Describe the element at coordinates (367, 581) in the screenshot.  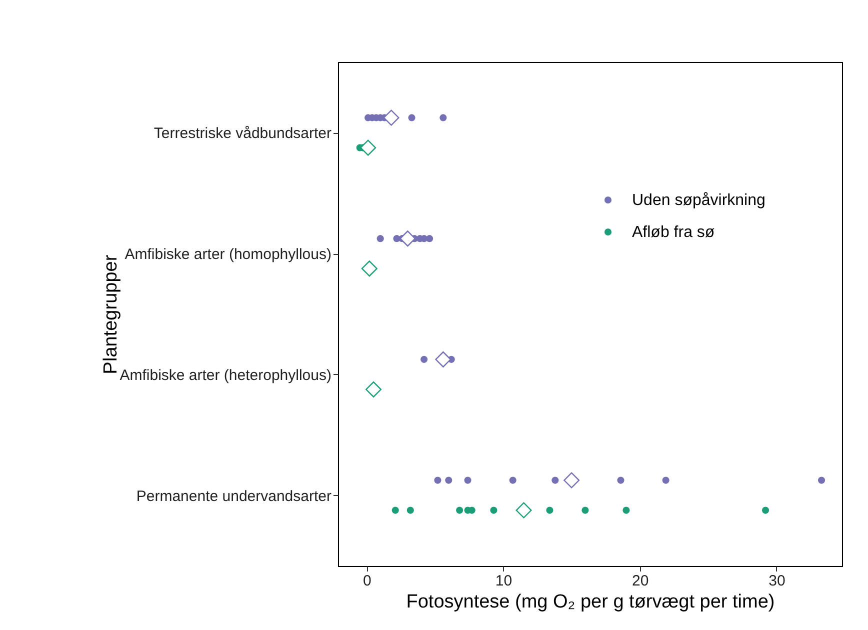
I see `x-tick-label: 0` at that location.